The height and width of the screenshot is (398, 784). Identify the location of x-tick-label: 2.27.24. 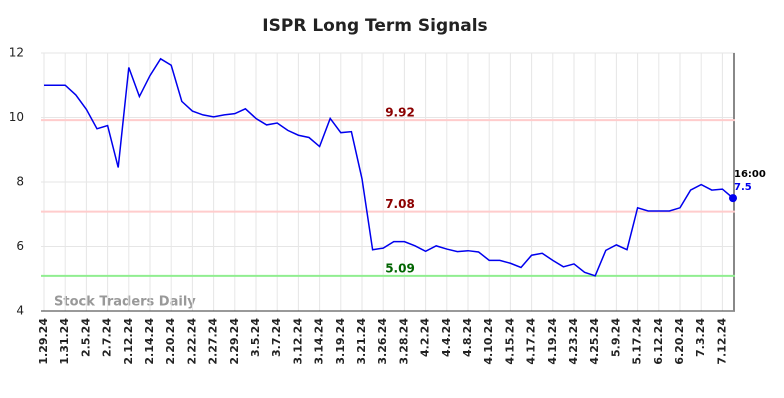
(213, 341).